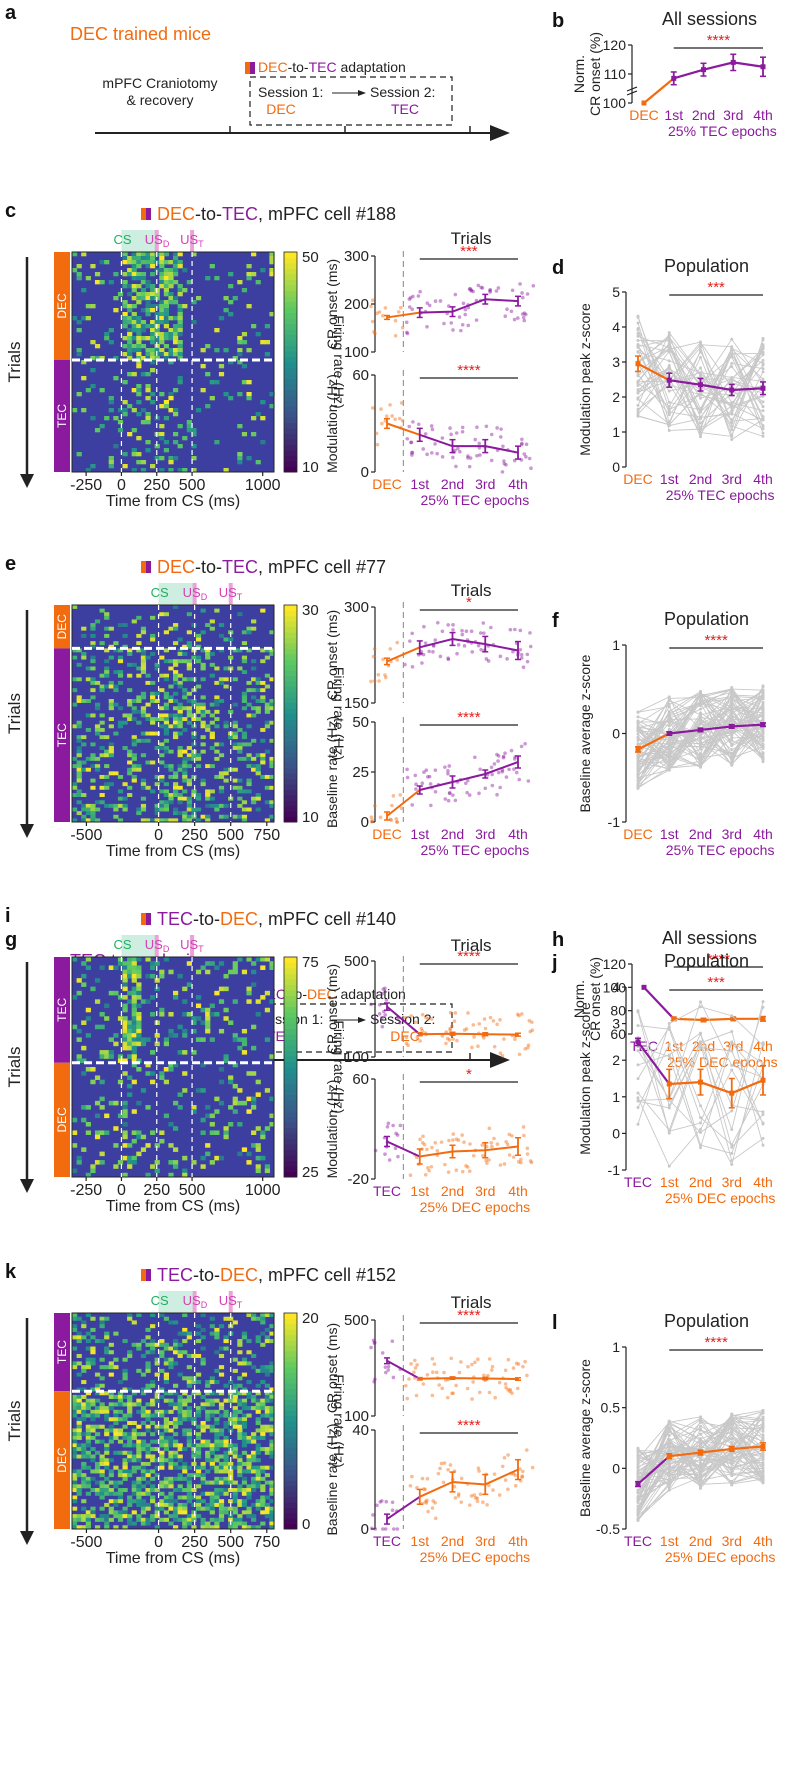 This screenshot has height=1791, width=787. I want to click on craniotomy-label: mPFC Craniotomy, so click(159, 83).